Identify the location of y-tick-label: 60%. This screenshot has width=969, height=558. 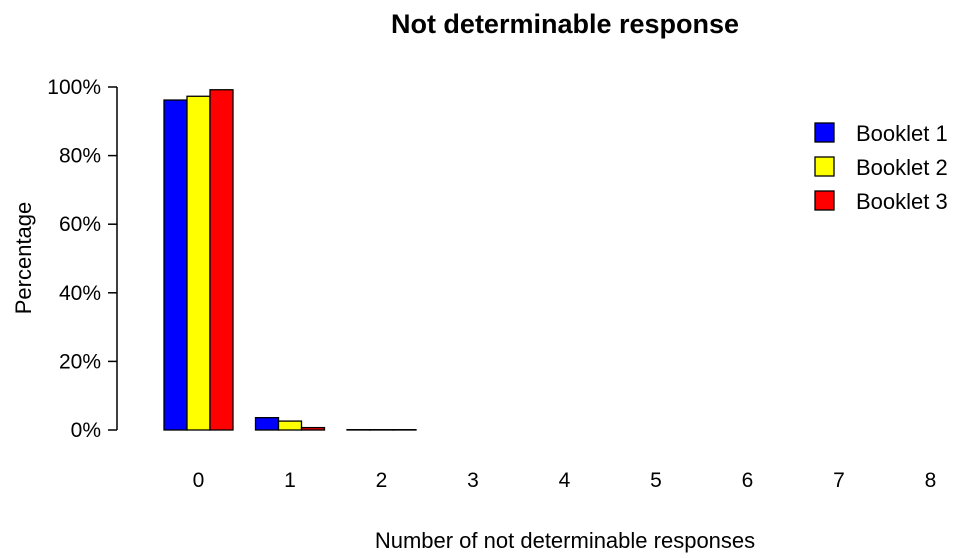
(80, 224).